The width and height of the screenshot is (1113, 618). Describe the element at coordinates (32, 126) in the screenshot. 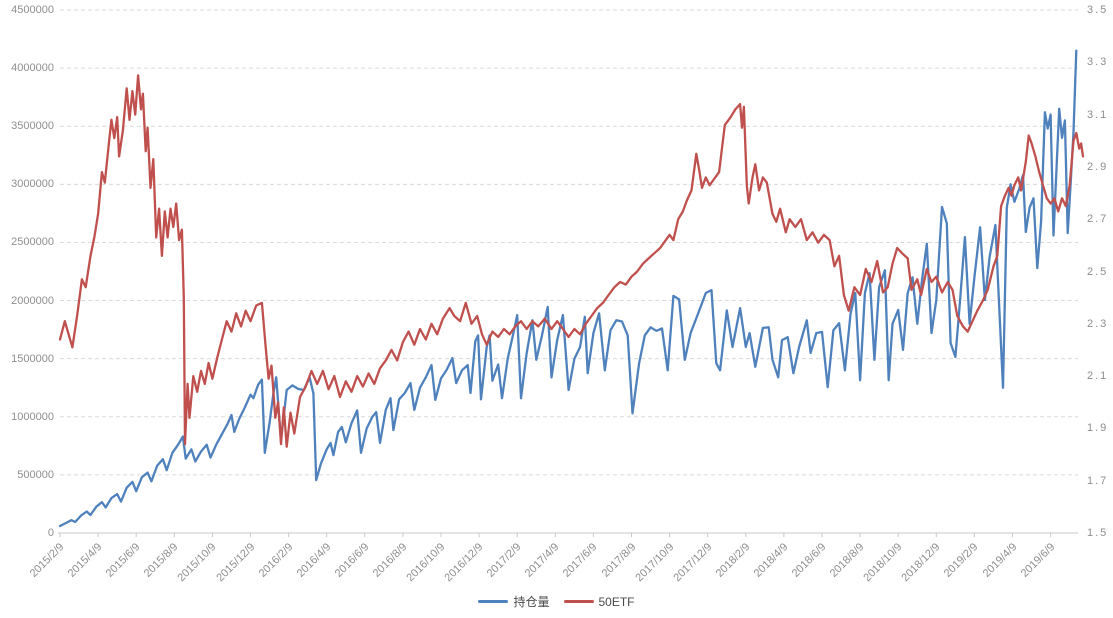

I see `y-left-tick-label: 3500000` at that location.